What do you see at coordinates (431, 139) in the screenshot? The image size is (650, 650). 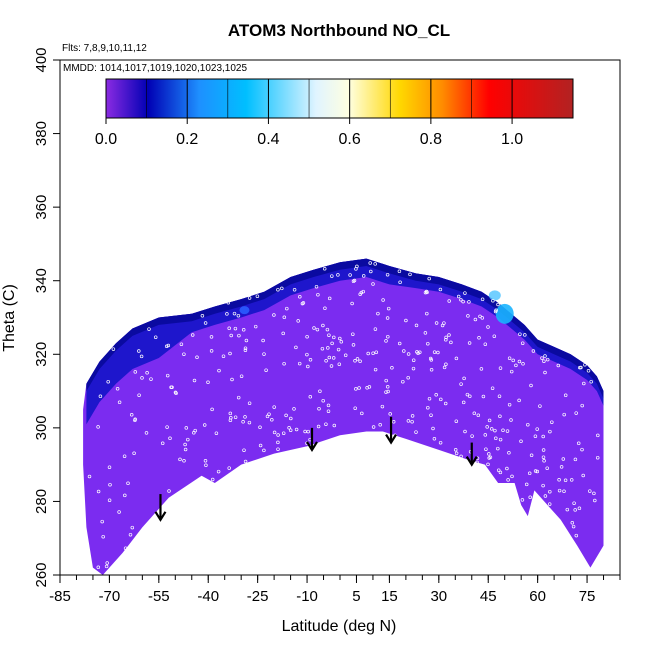 I see `colorbar-tick-label: 0.8` at bounding box center [431, 139].